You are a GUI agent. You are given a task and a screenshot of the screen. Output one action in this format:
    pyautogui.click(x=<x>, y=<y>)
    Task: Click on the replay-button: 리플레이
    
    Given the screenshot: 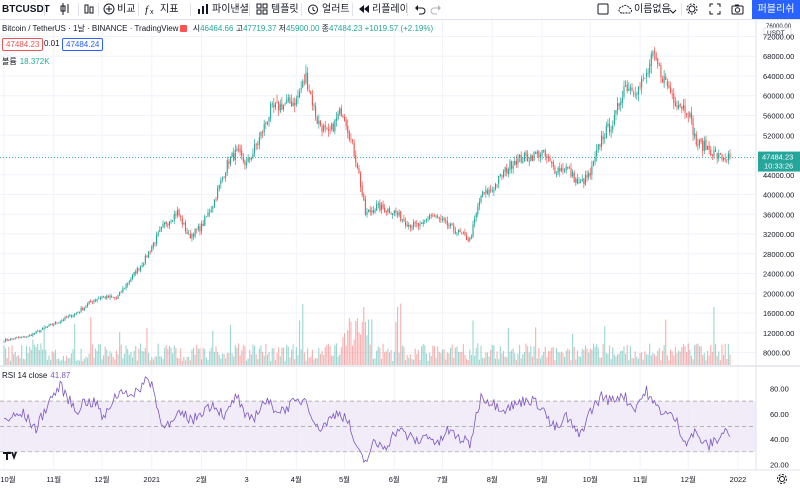 What is the action you would take?
    pyautogui.click(x=390, y=9)
    